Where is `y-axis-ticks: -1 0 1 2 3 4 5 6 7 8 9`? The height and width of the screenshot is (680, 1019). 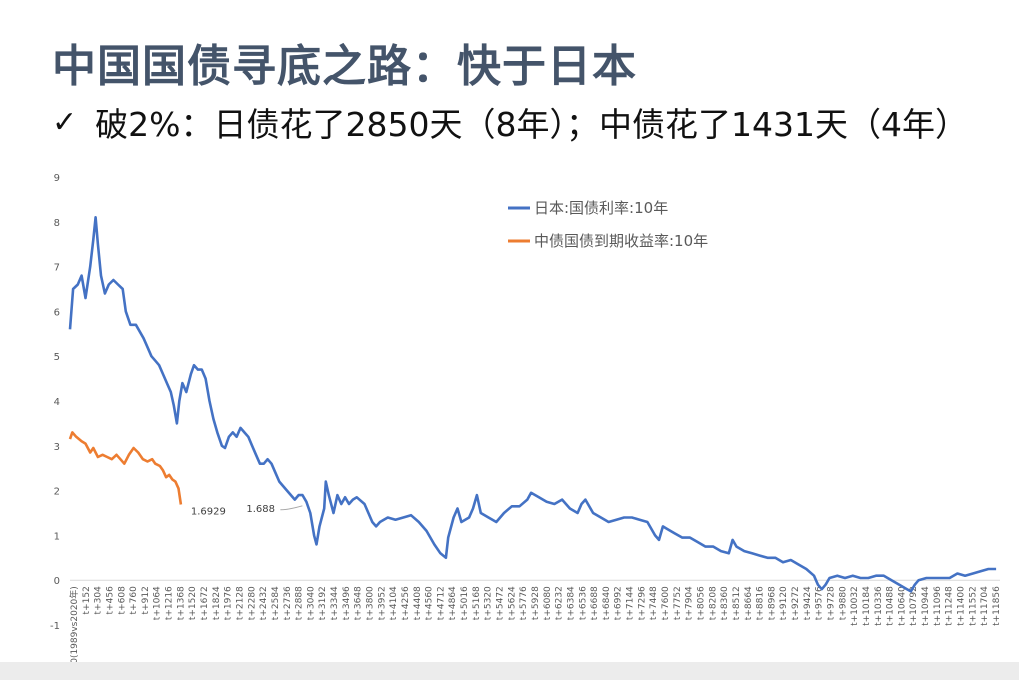 y-axis-ticks: -1 0 1 2 3 4 5 6 7 8 9 is located at coordinates (55, 402).